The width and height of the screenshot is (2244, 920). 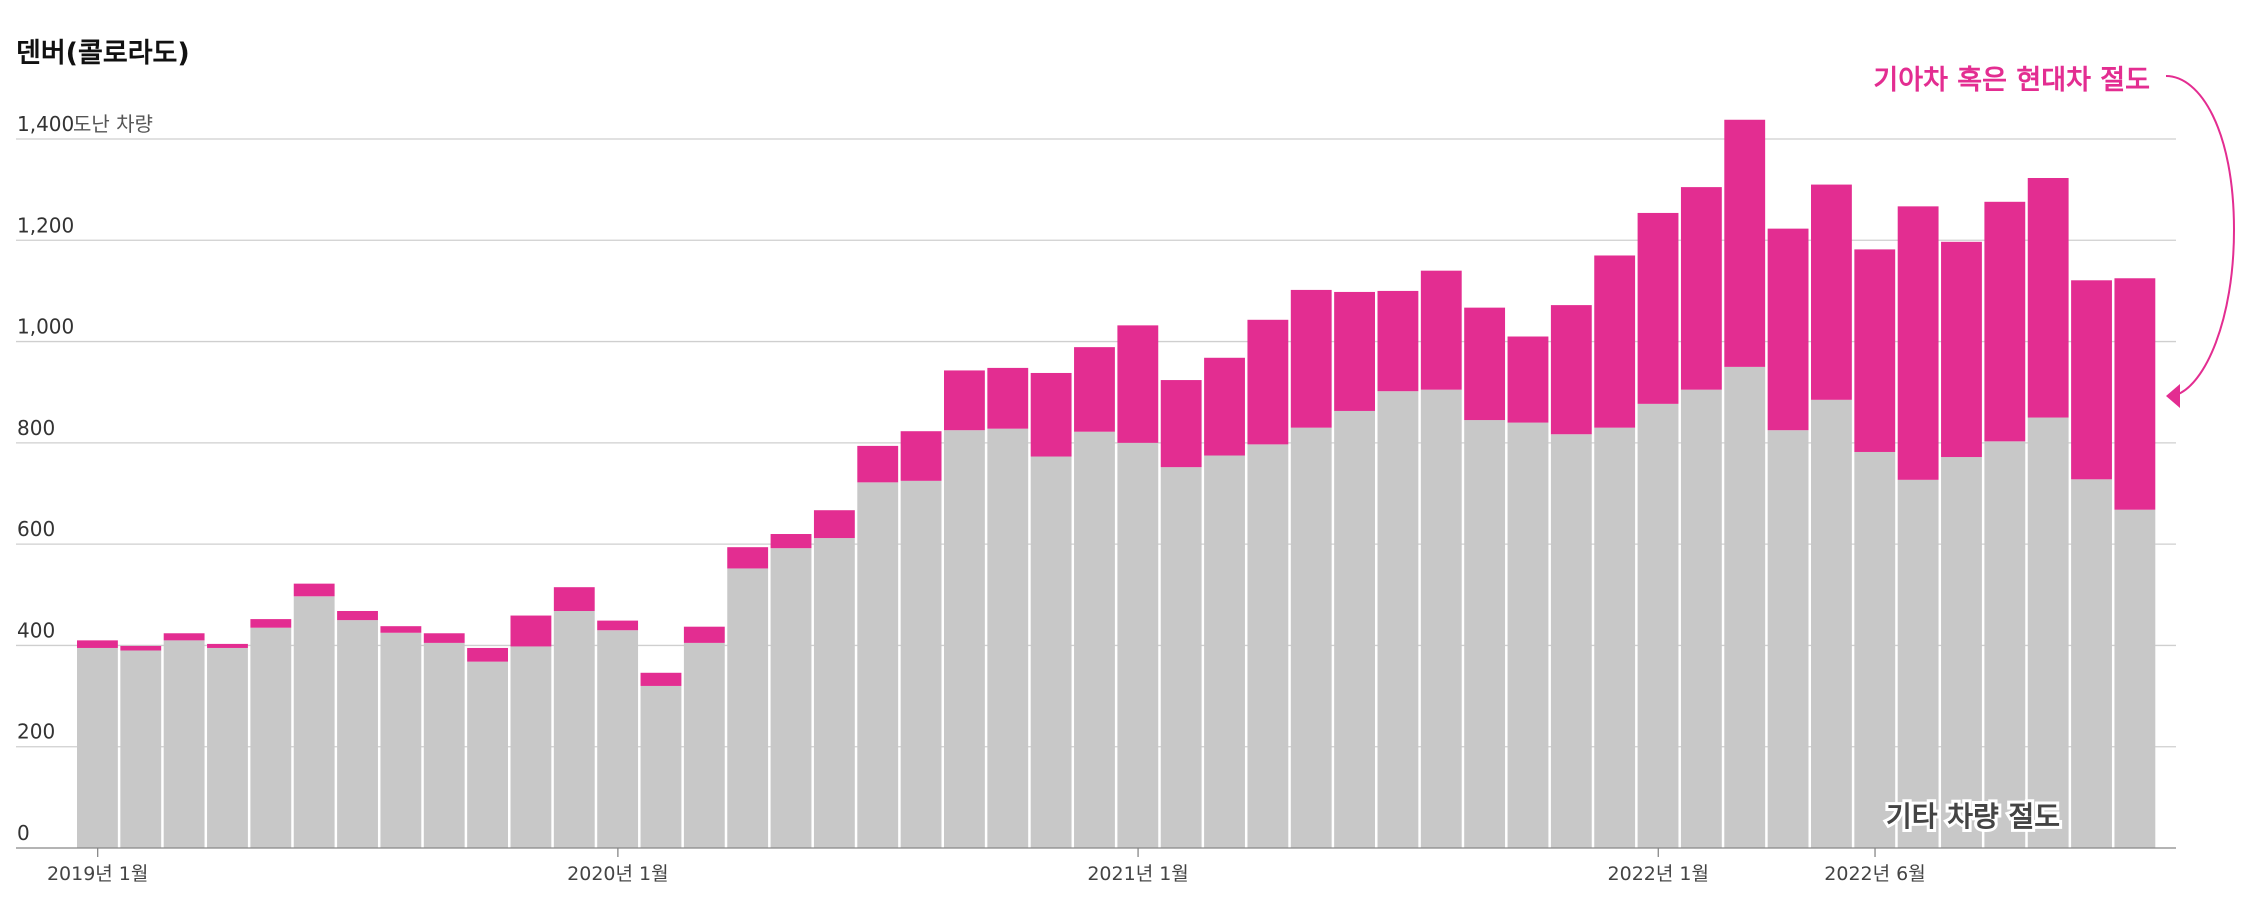 What do you see at coordinates (1658, 874) in the screenshot?
I see `x-tick-label-36: 2022년 1월` at bounding box center [1658, 874].